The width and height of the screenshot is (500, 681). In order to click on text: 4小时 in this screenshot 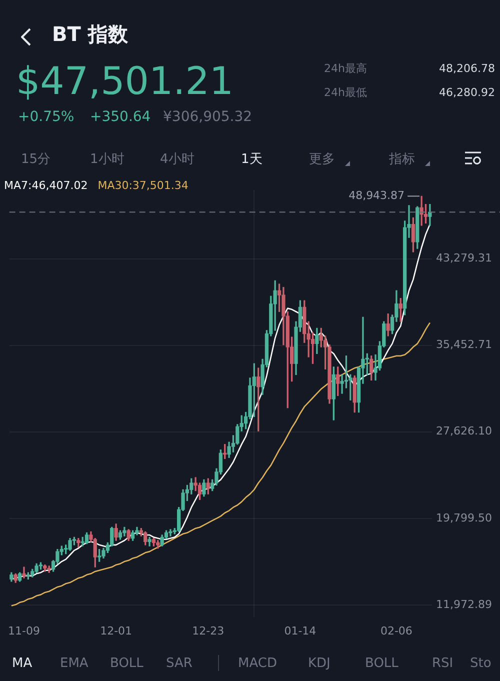, I will do `click(177, 159)`.